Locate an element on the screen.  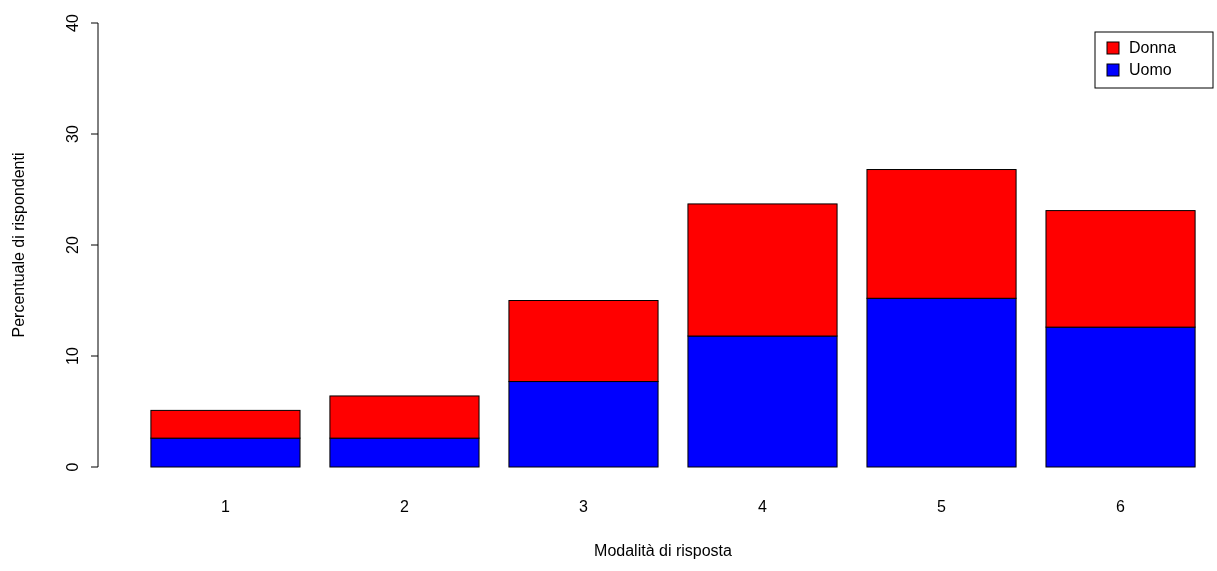
y-tick-label: 0 is located at coordinates (72, 467).